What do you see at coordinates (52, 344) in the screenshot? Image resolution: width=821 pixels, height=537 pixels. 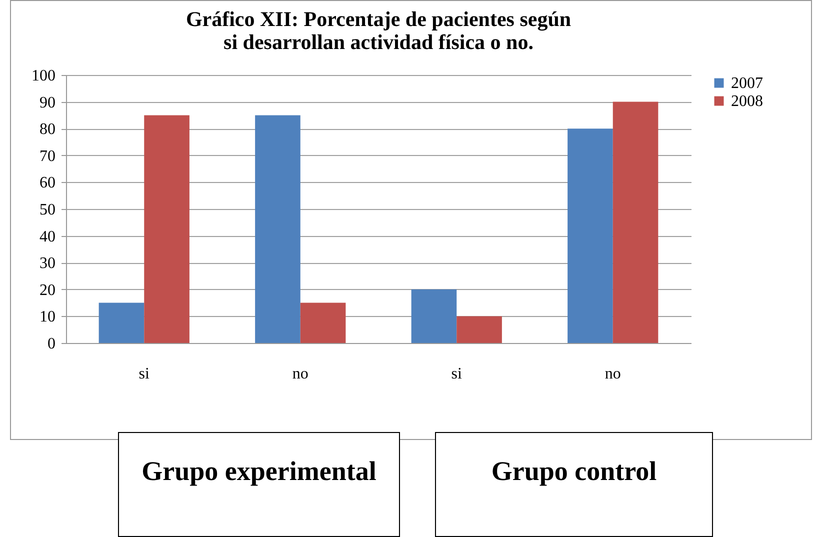 I see `y-tick-label: 0` at bounding box center [52, 344].